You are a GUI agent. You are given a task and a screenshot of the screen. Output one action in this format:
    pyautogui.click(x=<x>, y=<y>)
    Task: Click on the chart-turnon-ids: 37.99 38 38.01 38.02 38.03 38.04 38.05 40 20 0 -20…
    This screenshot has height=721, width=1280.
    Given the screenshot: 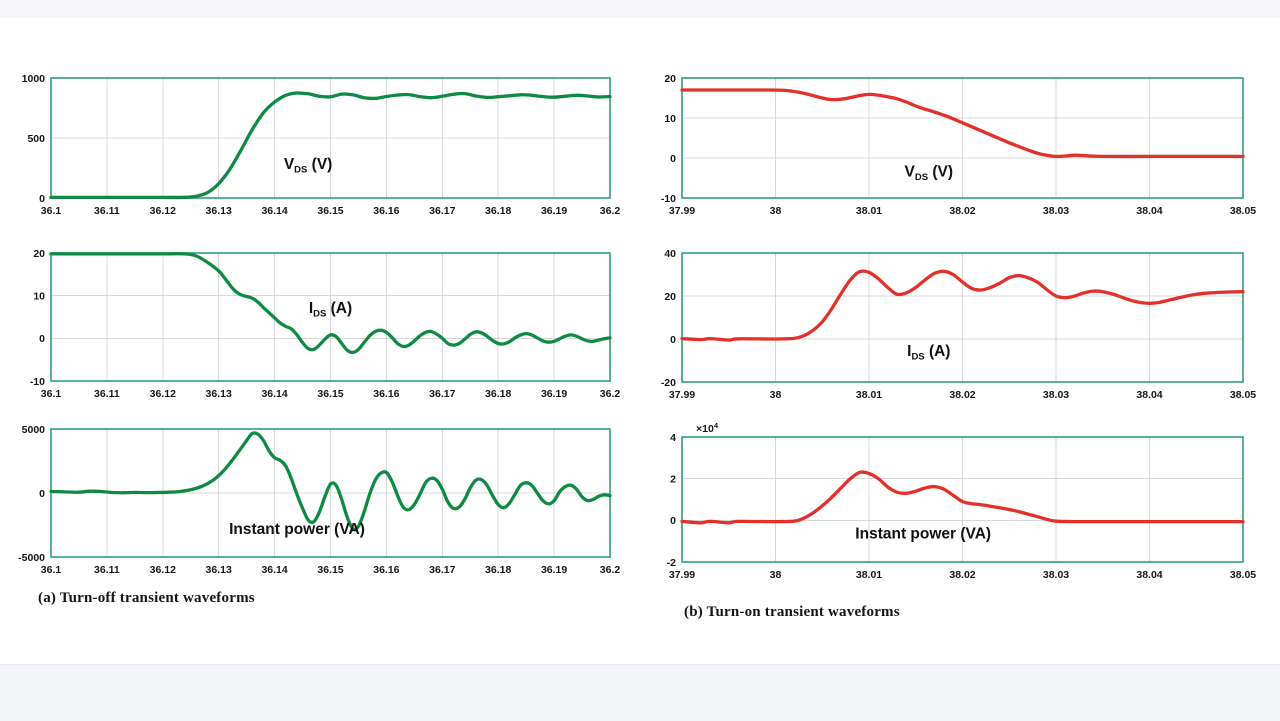 What is the action you would take?
    pyautogui.click(x=946, y=321)
    